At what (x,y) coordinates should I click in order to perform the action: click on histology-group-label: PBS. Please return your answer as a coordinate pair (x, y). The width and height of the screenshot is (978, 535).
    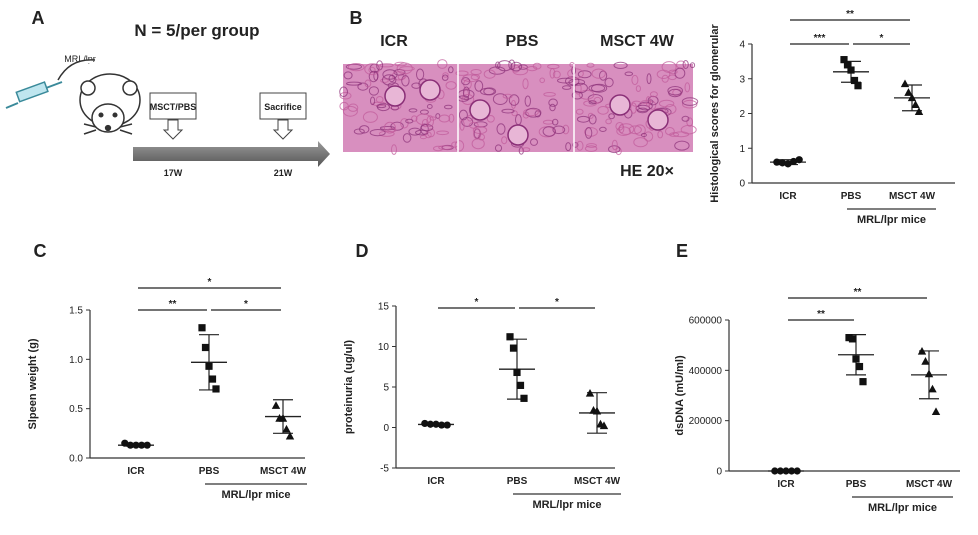
    Looking at the image, I should click on (522, 41).